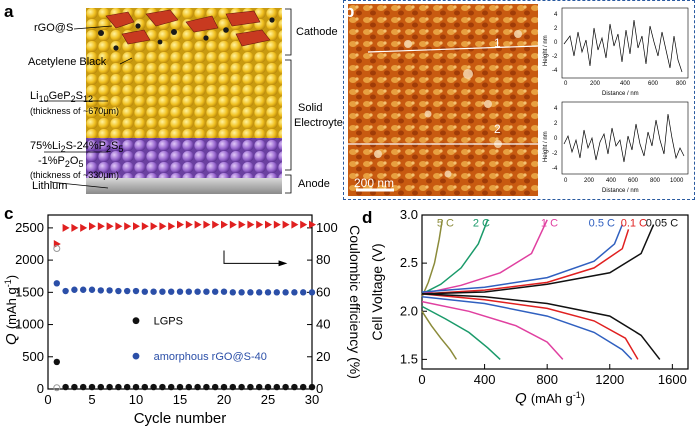 The image size is (699, 433). Describe the element at coordinates (323, 324) in the screenshot. I see `y2-tick-label: 40` at that location.